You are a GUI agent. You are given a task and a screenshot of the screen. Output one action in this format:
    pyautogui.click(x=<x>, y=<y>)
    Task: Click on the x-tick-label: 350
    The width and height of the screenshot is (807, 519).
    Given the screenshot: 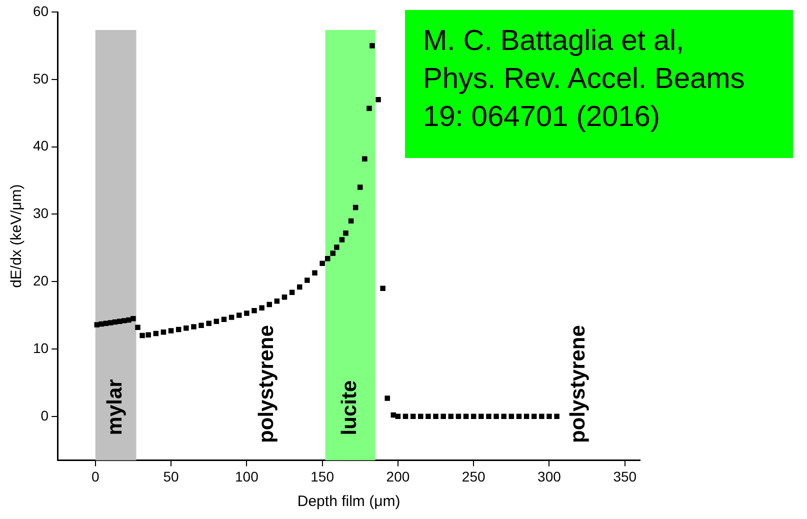 What is the action you would take?
    pyautogui.click(x=625, y=476)
    